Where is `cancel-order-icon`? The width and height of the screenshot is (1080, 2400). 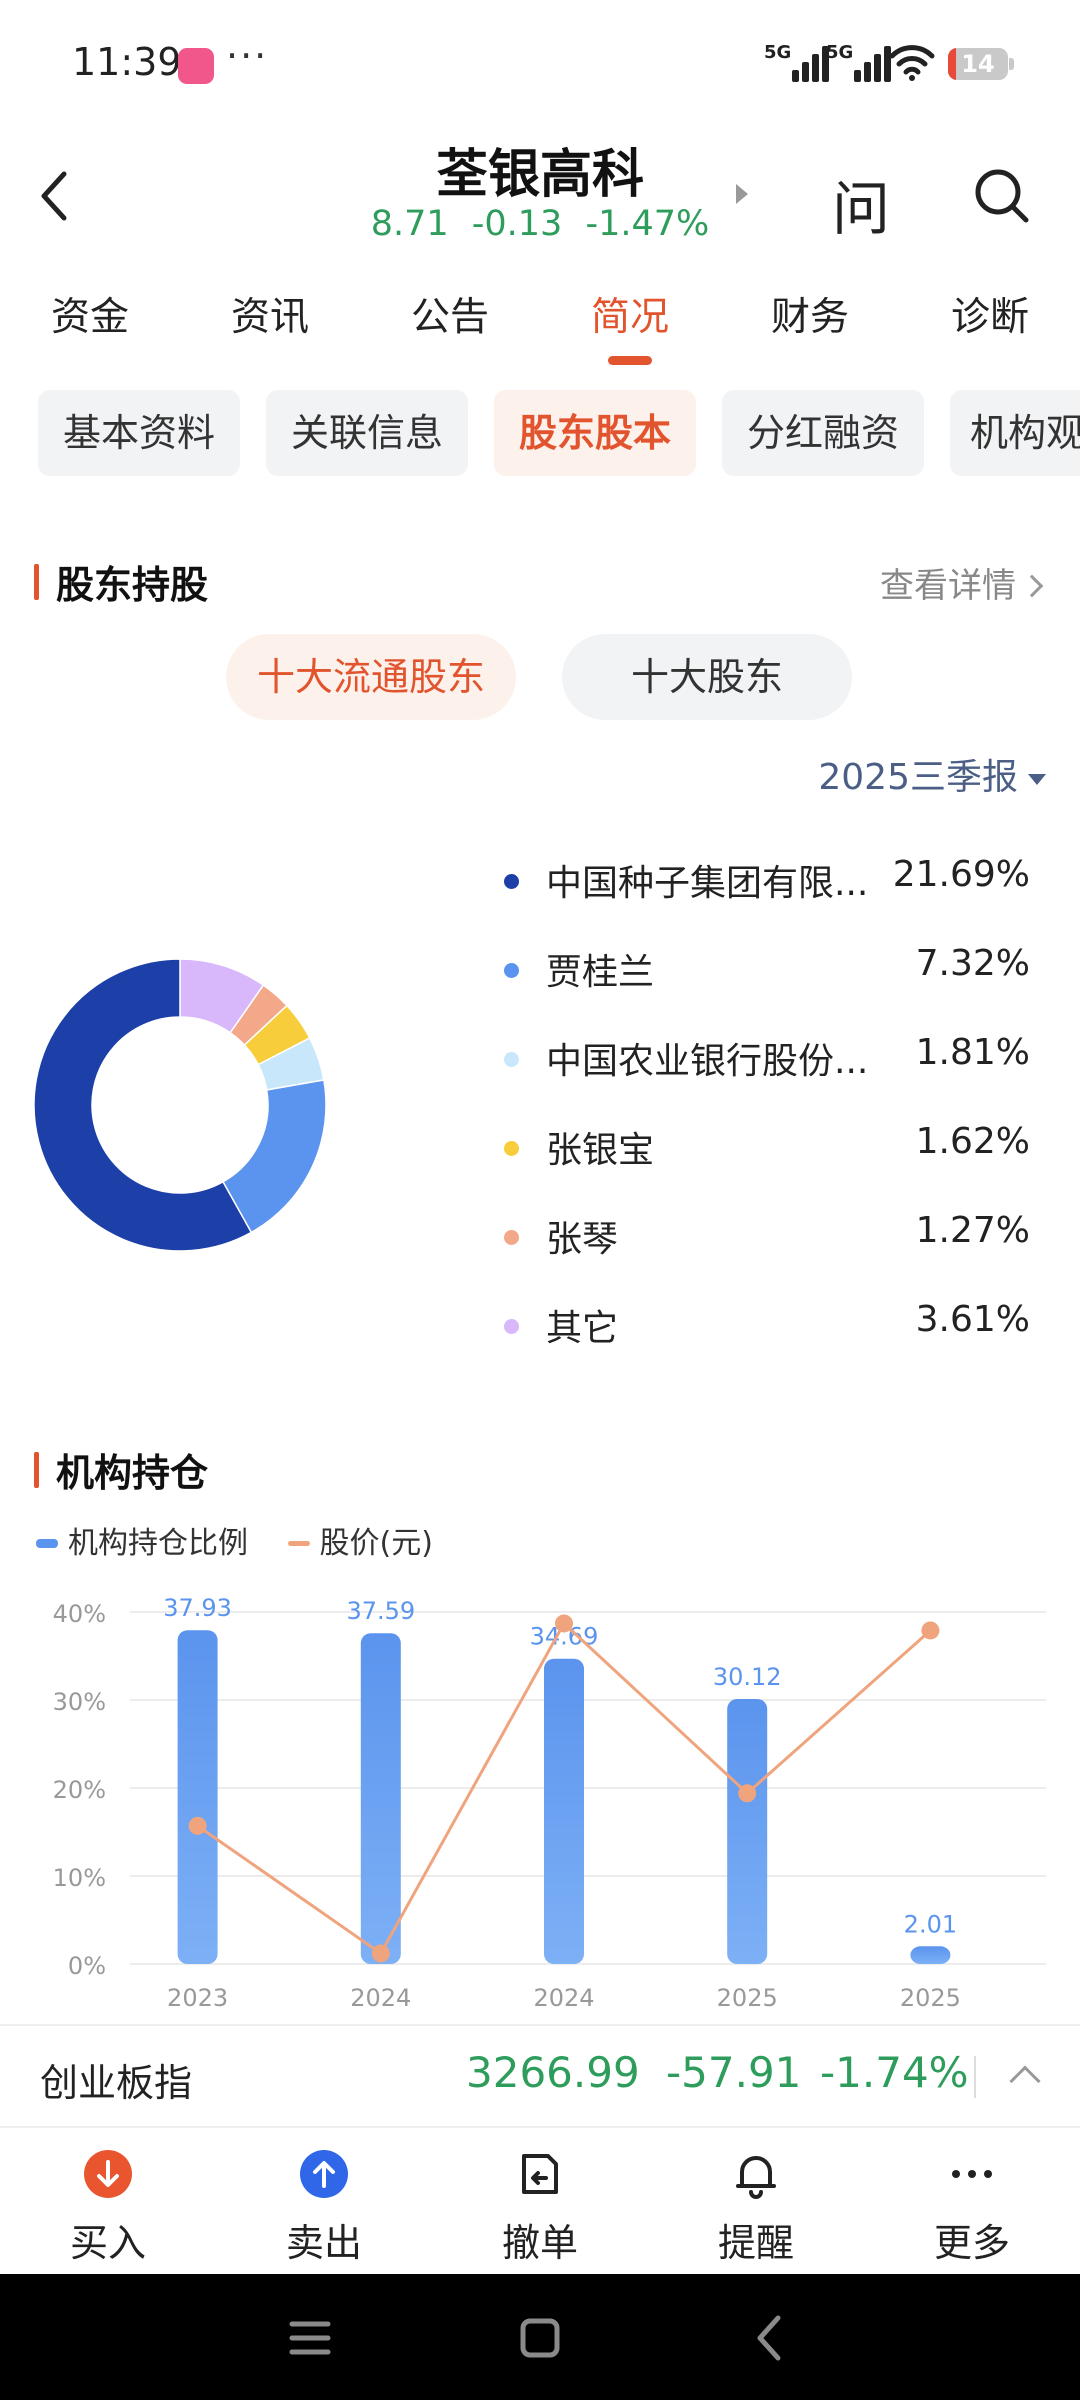 cancel-order-icon is located at coordinates (540, 2174).